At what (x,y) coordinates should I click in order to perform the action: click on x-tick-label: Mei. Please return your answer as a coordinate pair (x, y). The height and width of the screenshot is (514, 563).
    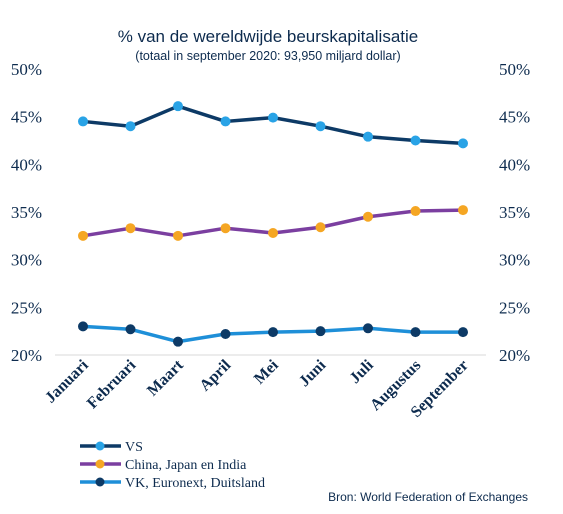
    Looking at the image, I should click on (266, 371).